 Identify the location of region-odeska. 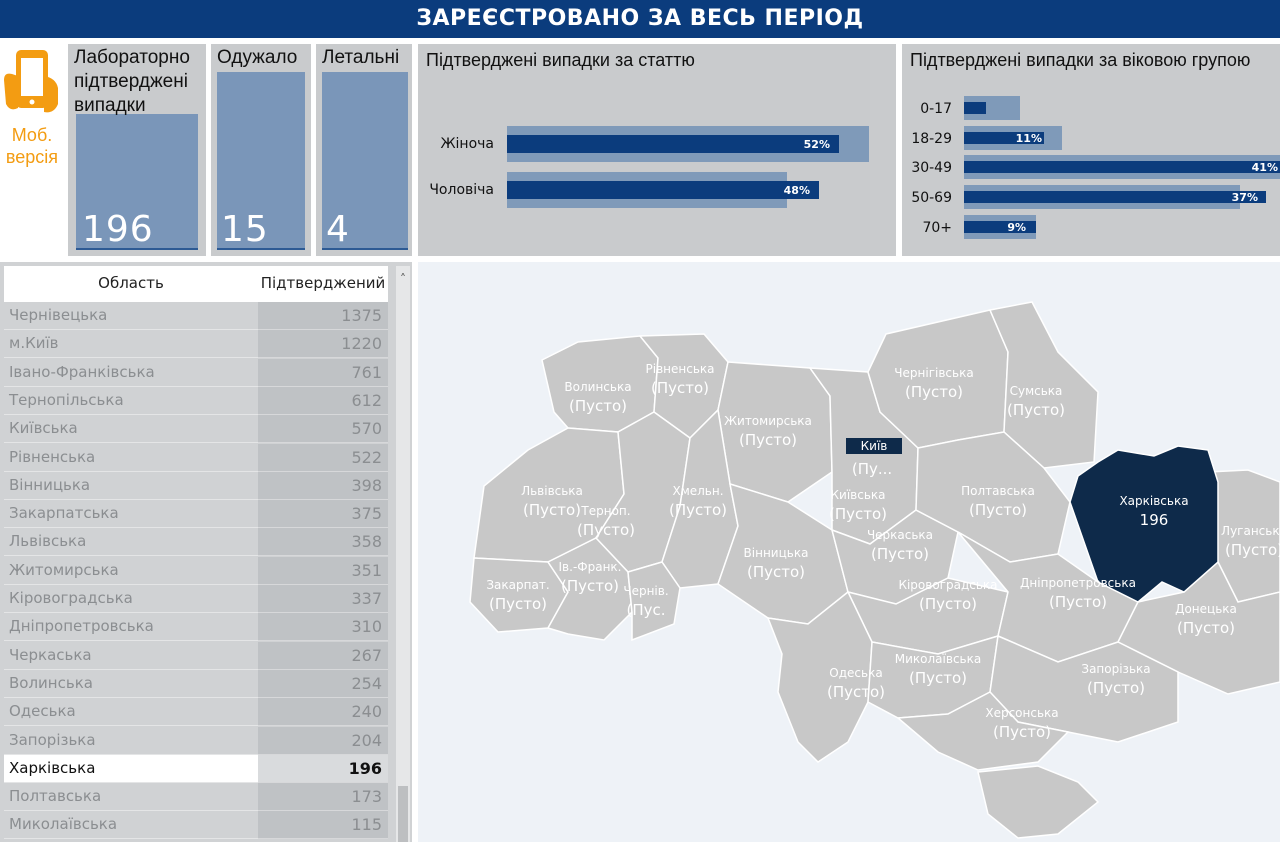
(819, 676).